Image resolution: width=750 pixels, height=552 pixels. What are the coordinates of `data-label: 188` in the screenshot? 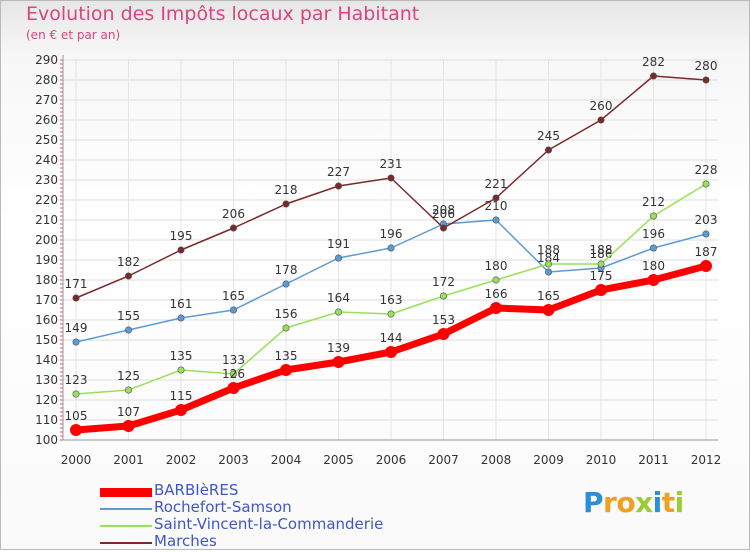 It's located at (548, 250).